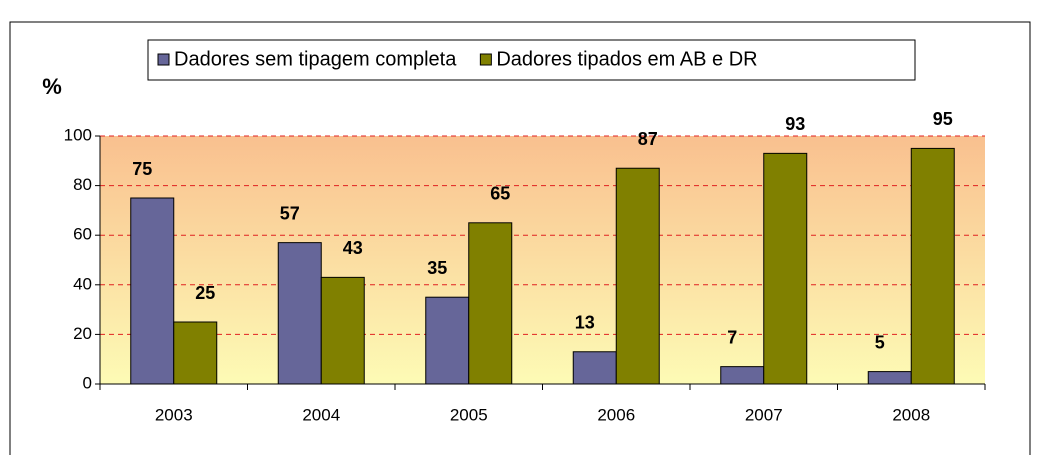 The width and height of the screenshot is (1037, 455). What do you see at coordinates (142, 169) in the screenshot?
I see `value-label: 75` at bounding box center [142, 169].